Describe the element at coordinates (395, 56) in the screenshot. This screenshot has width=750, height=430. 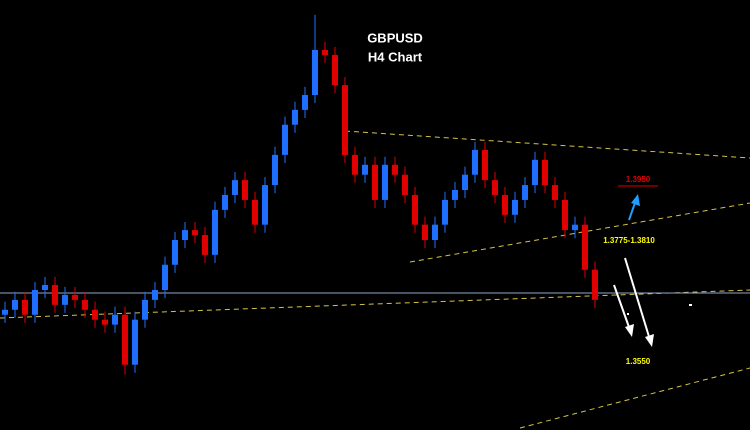
I see `chart-subtitle: H4 Chart` at that location.